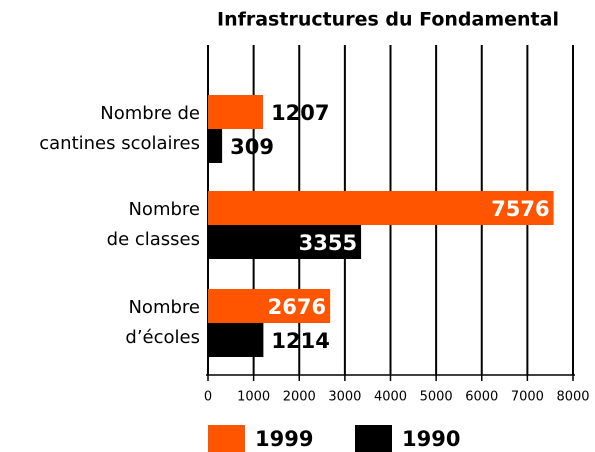  I want to click on x-tick-label: 0, so click(208, 397).